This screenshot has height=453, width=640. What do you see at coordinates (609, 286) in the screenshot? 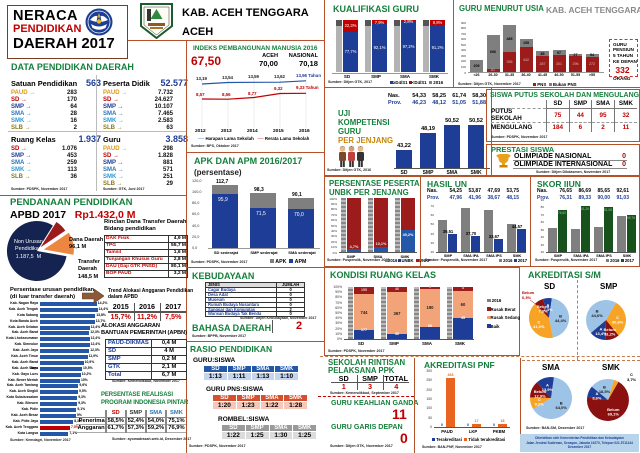
I see `svg-text: SMP` at bounding box center [609, 286].